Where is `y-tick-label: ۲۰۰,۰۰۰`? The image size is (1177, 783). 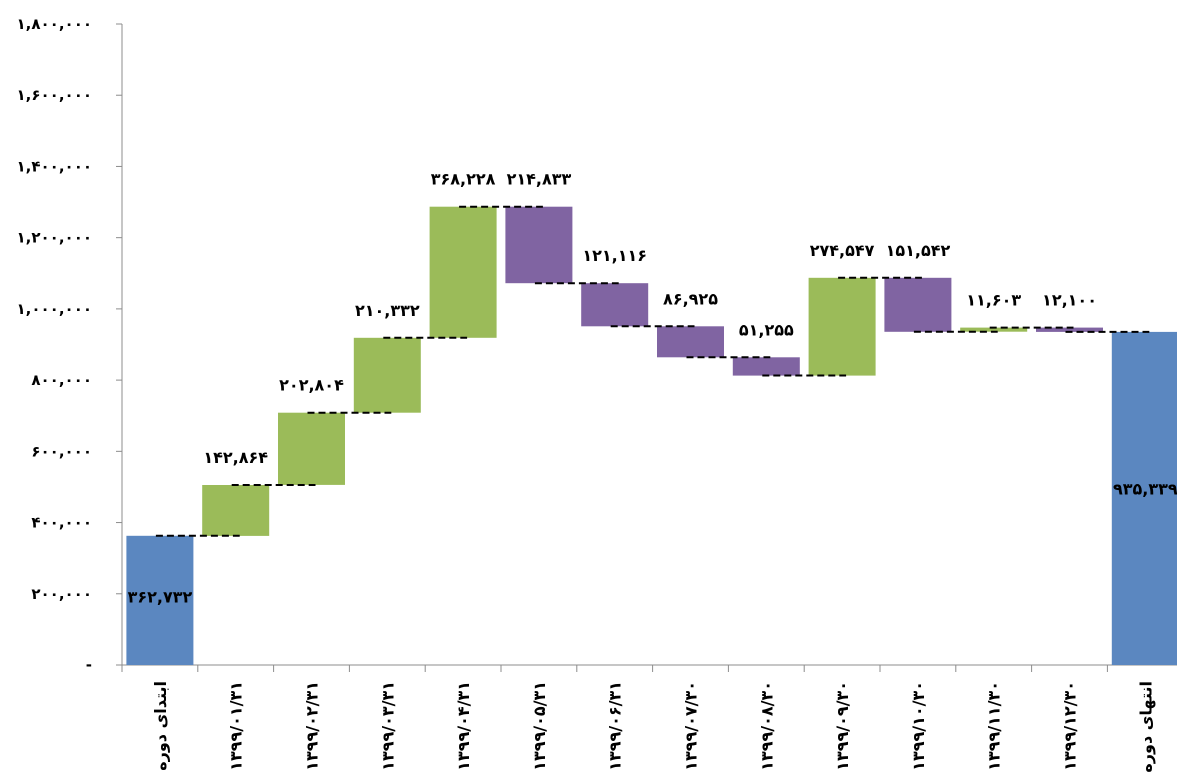 y-tick-label: ۲۰۰,۰۰۰ is located at coordinates (61, 594).